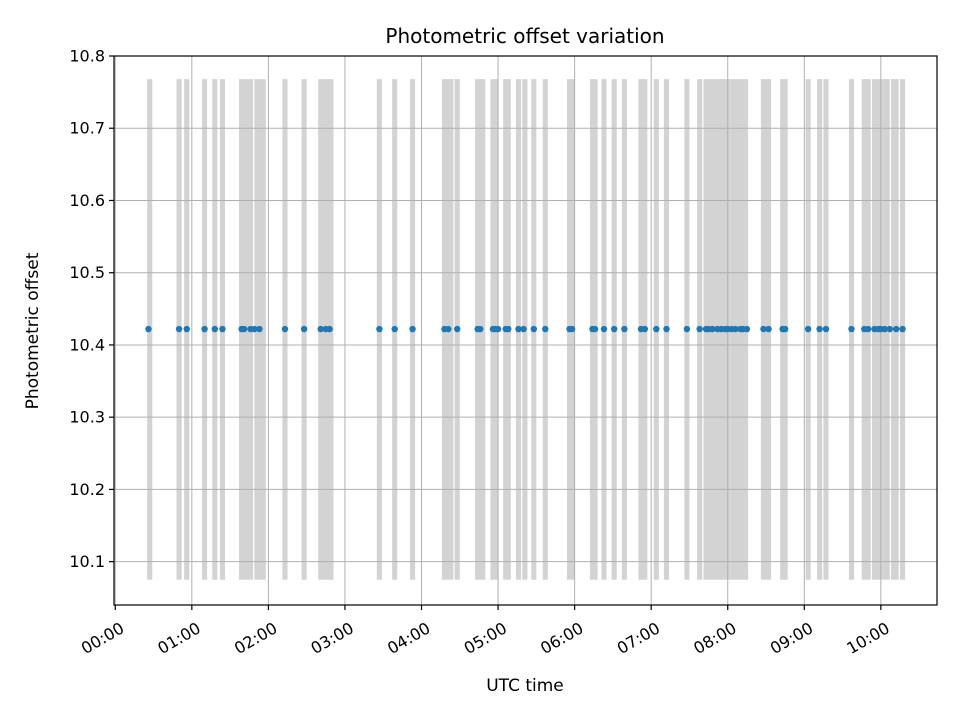 The height and width of the screenshot is (720, 960). What do you see at coordinates (91, 309) in the screenshot?
I see `y-axis: 10.1 10.2 10.3 10.4 10.5 10.6 10.7 10.8` at bounding box center [91, 309].